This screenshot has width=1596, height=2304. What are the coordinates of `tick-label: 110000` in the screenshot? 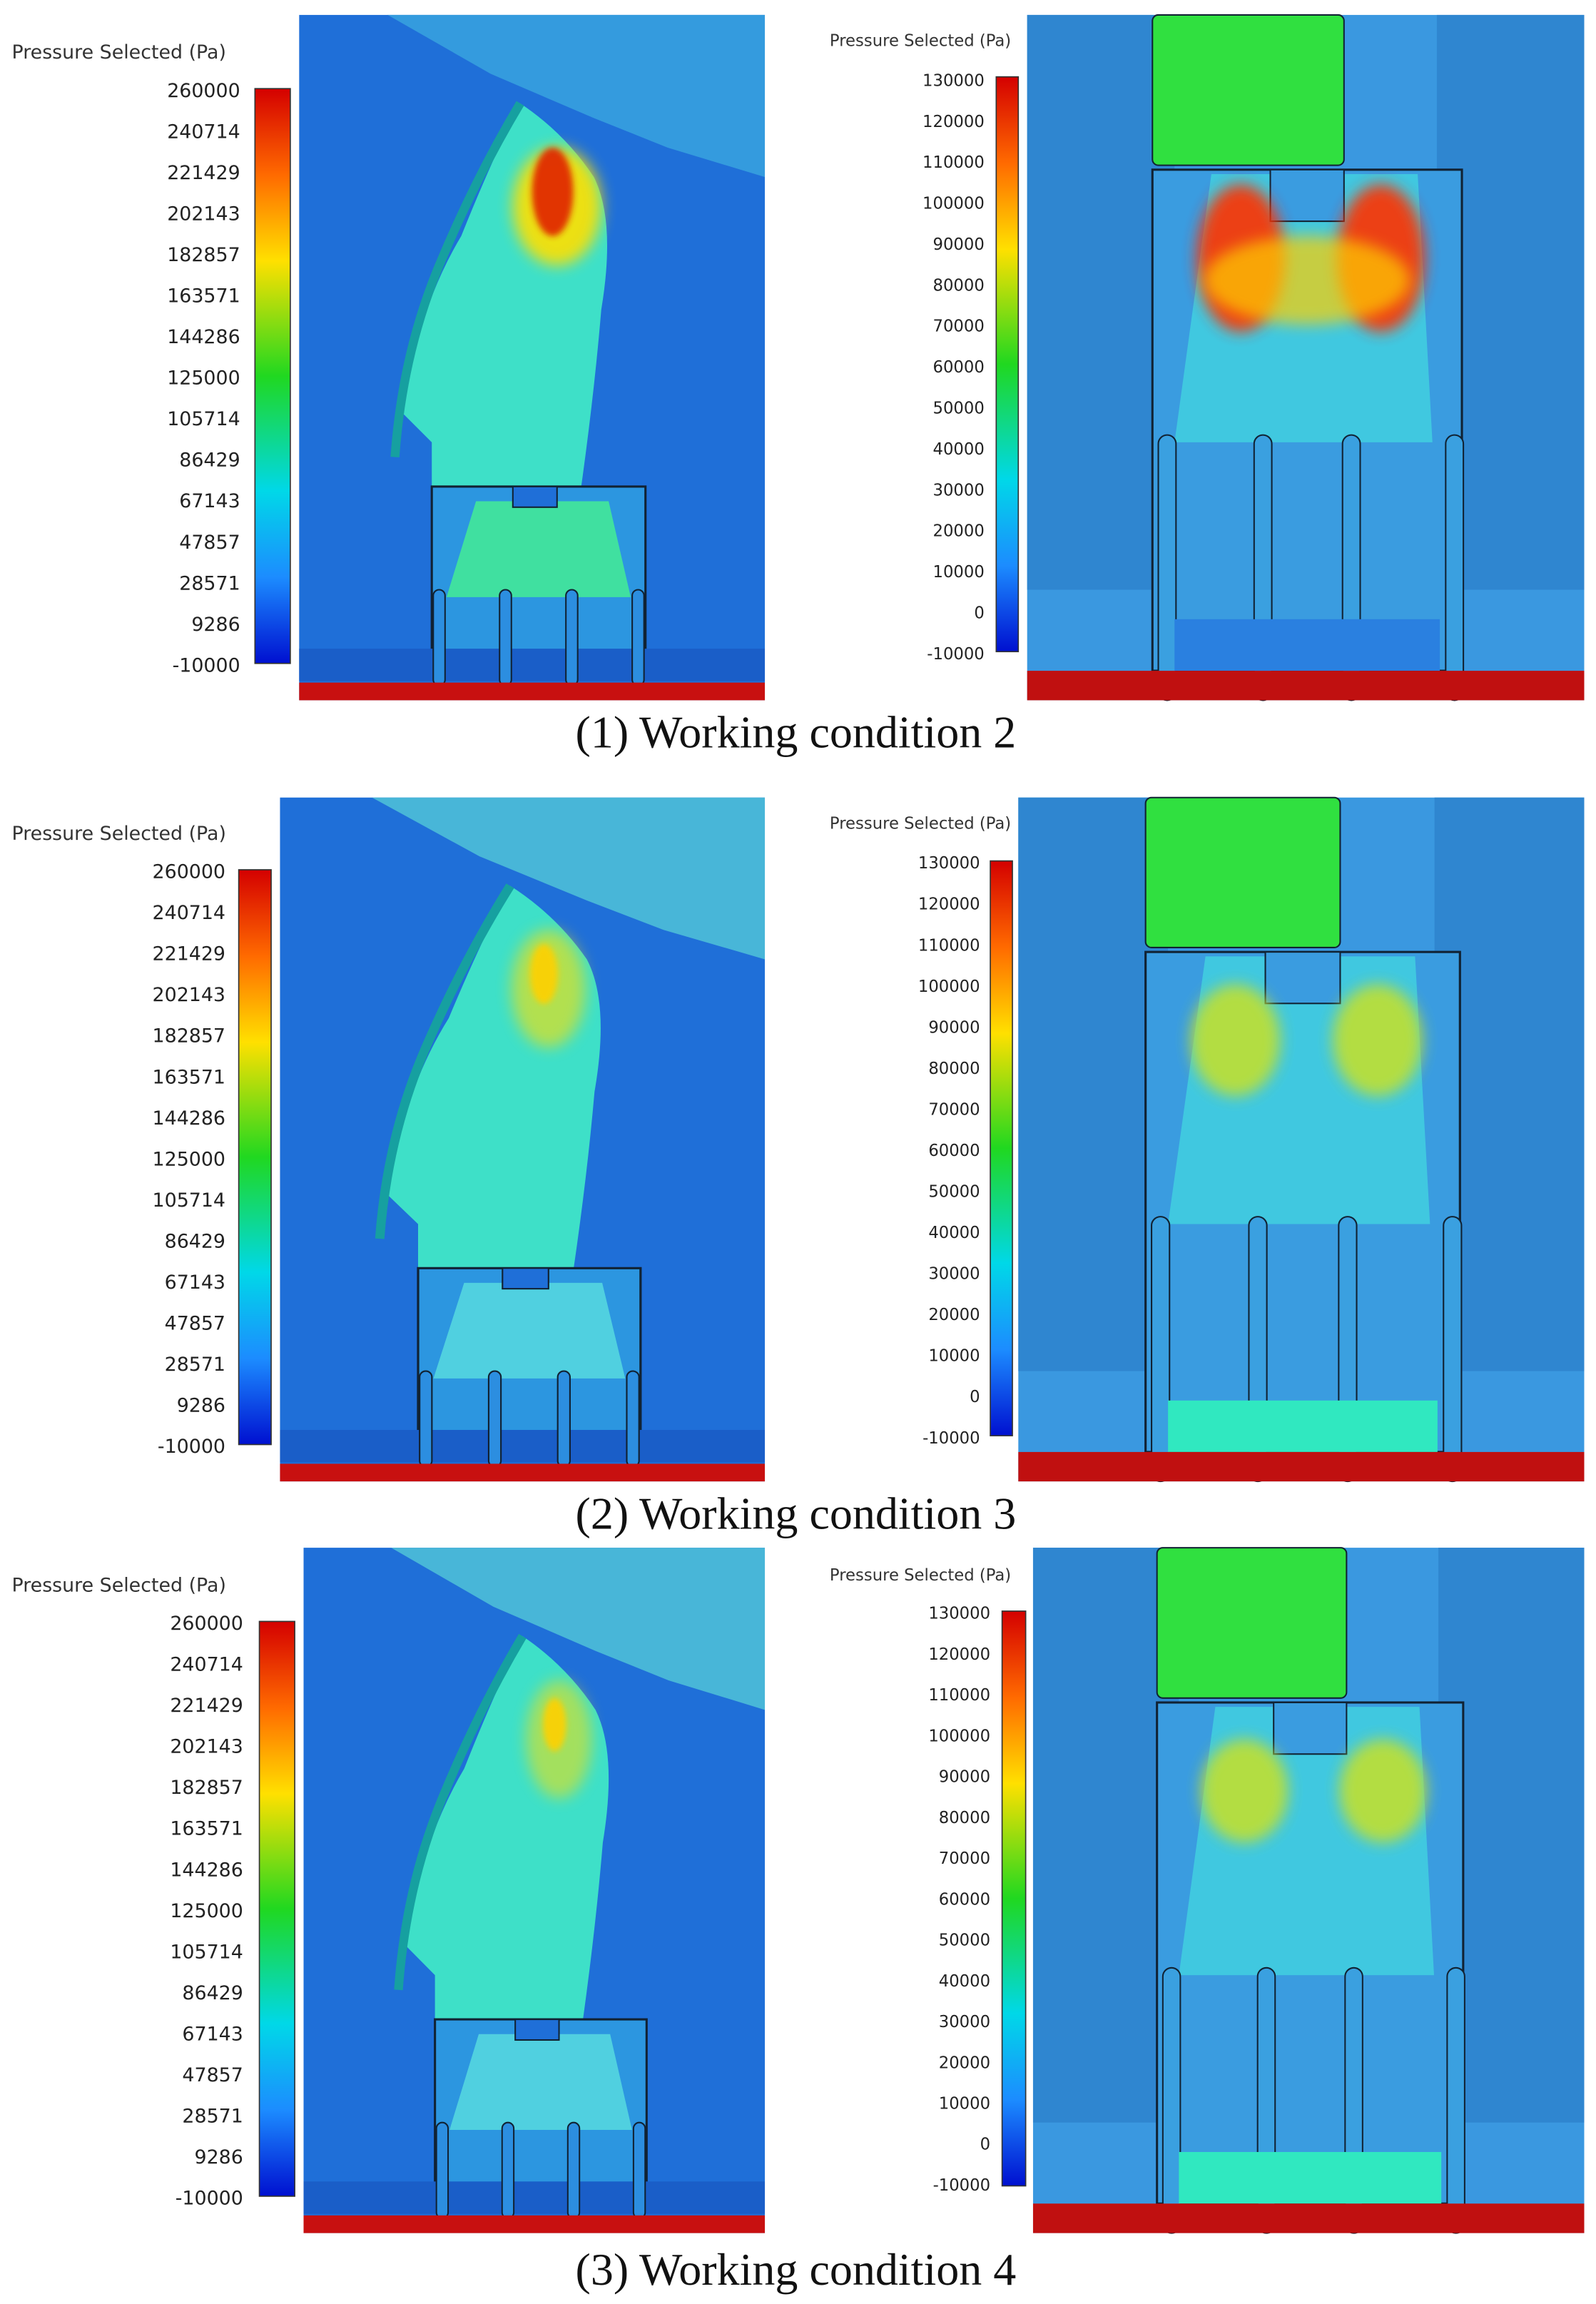 It's located at (949, 945).